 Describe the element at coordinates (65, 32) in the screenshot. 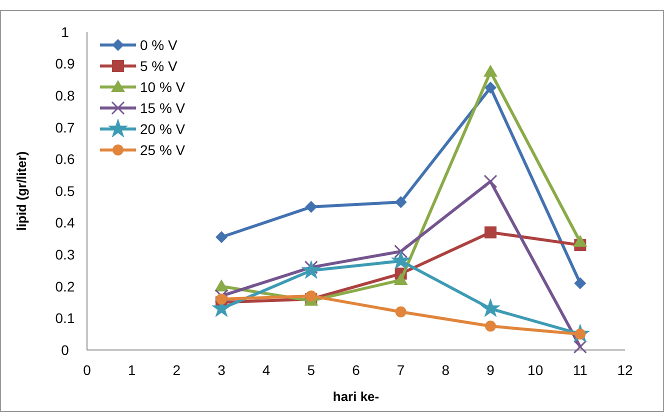

I see `y-tick-label: 1` at that location.